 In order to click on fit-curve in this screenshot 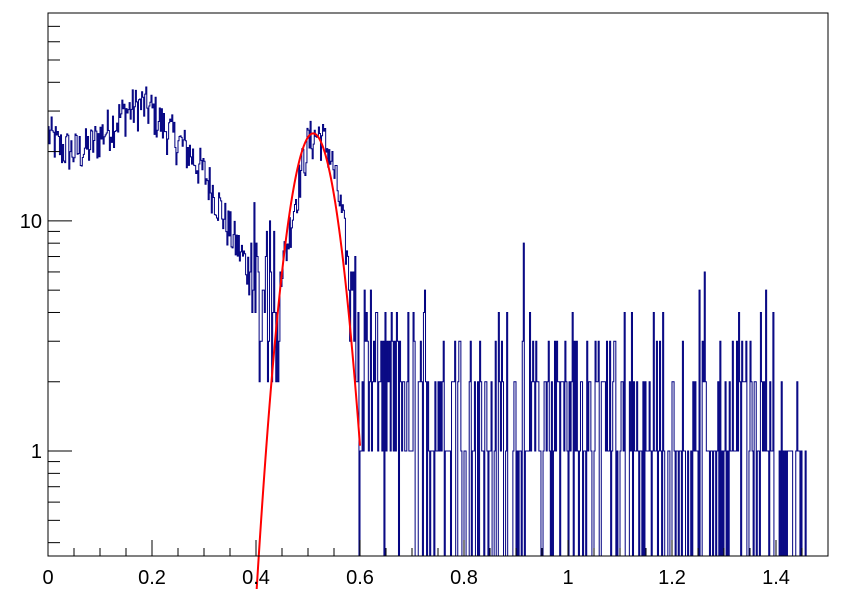, I will do `click(308, 360)`.